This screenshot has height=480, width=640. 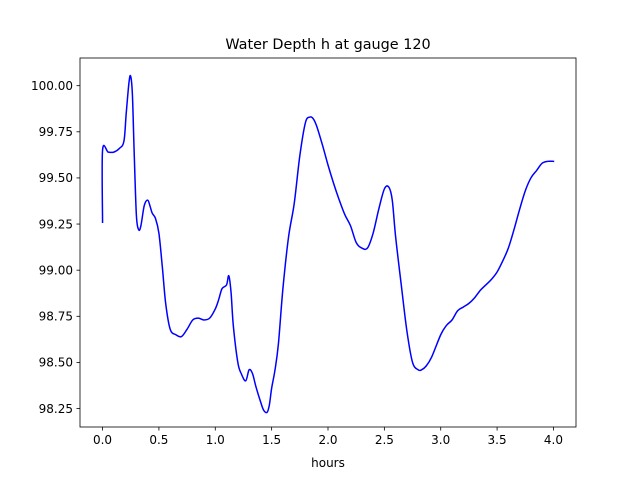 What do you see at coordinates (56, 132) in the screenshot?
I see `y-tick-label: 99.75` at bounding box center [56, 132].